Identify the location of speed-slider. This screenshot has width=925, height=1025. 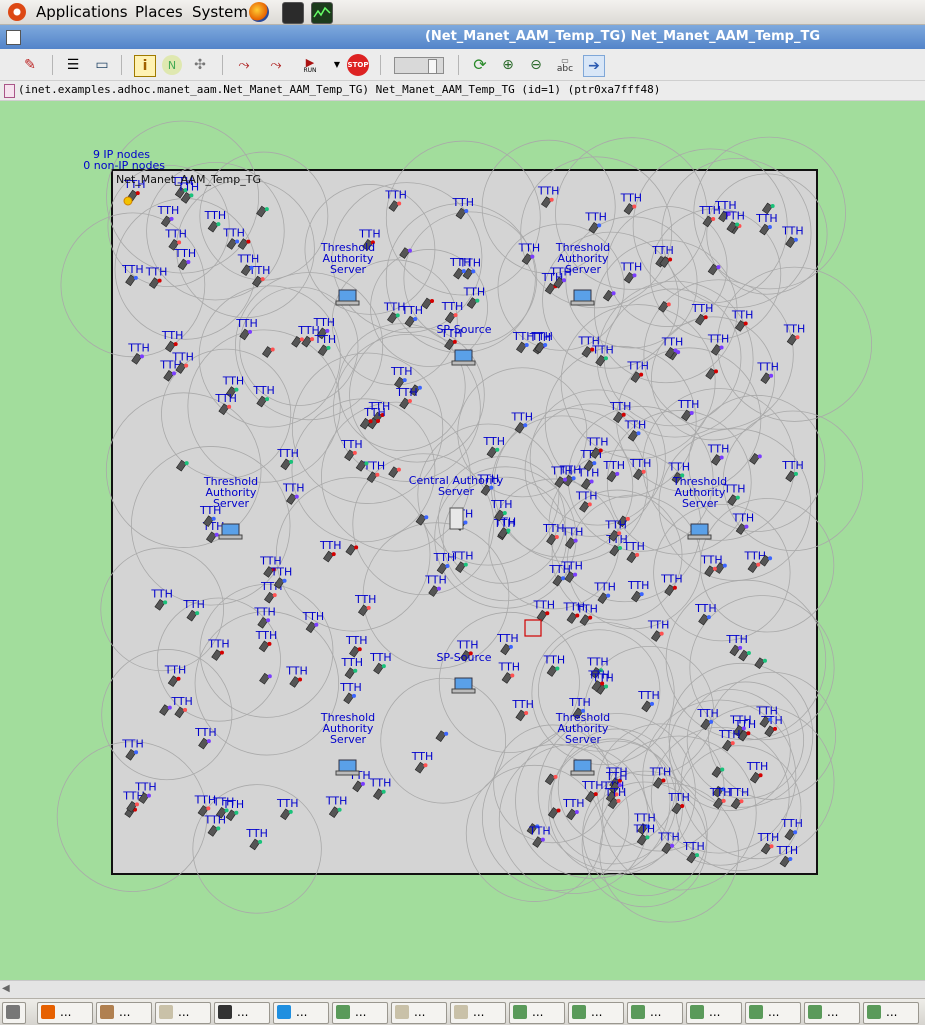
(419, 65).